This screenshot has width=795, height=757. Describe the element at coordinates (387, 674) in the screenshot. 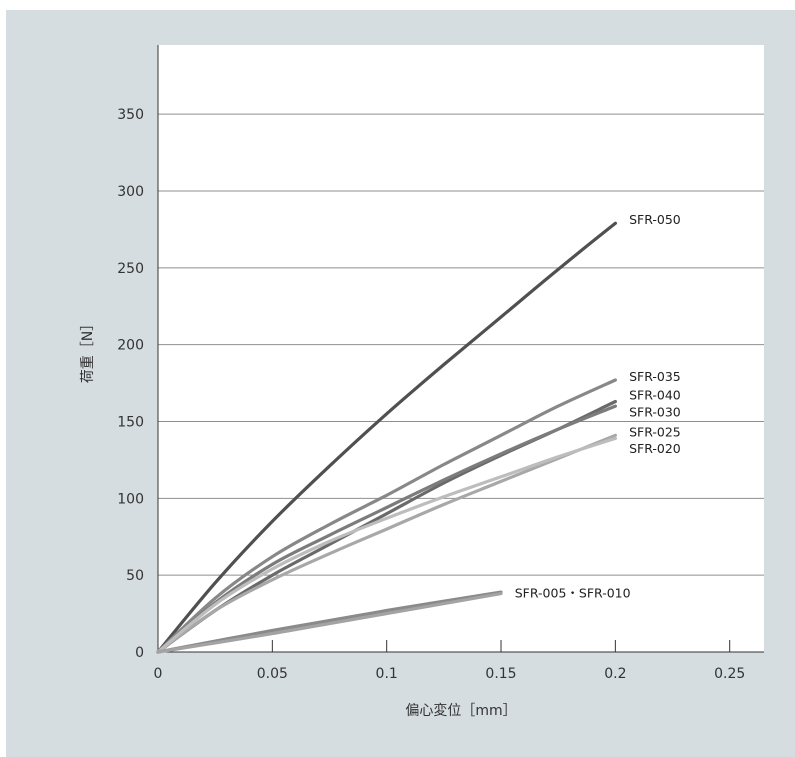

I see `x-tick-label: 0.1` at that location.